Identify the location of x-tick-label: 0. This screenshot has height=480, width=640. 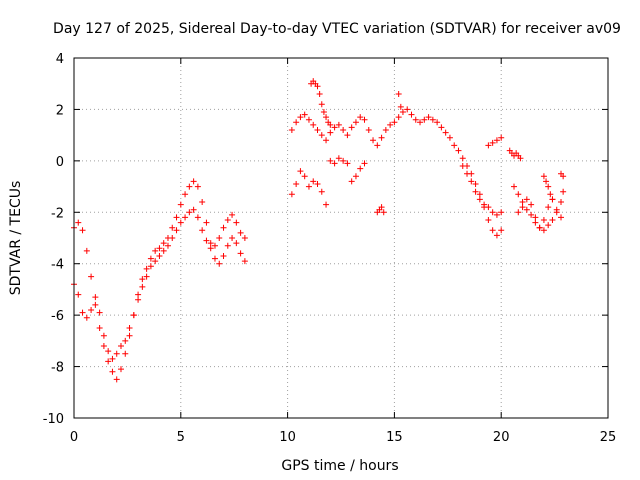
(74, 437).